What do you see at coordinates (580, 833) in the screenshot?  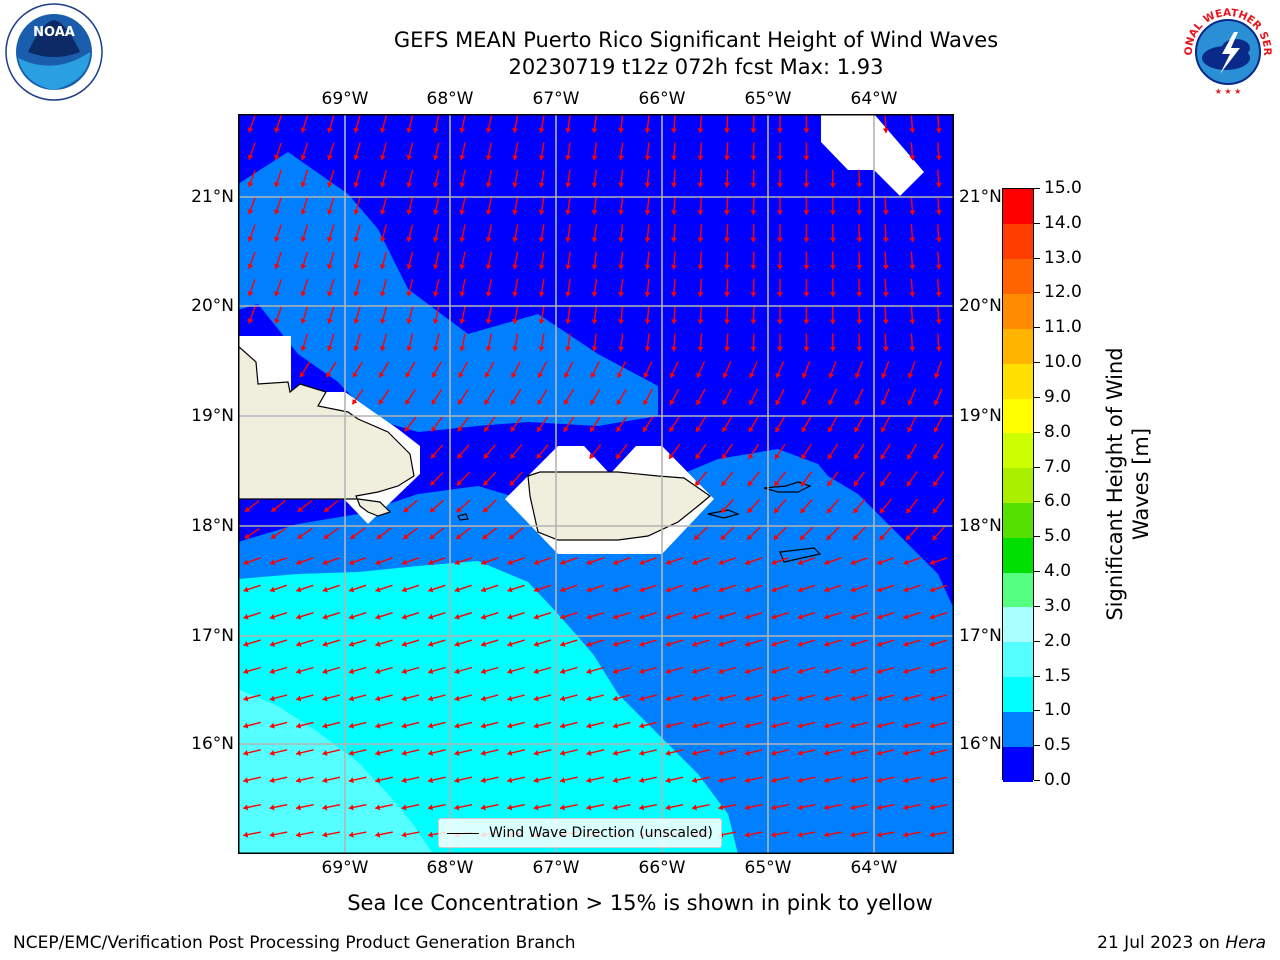 I see `map-legend: Wind Wave Direction (unscaled)` at bounding box center [580, 833].